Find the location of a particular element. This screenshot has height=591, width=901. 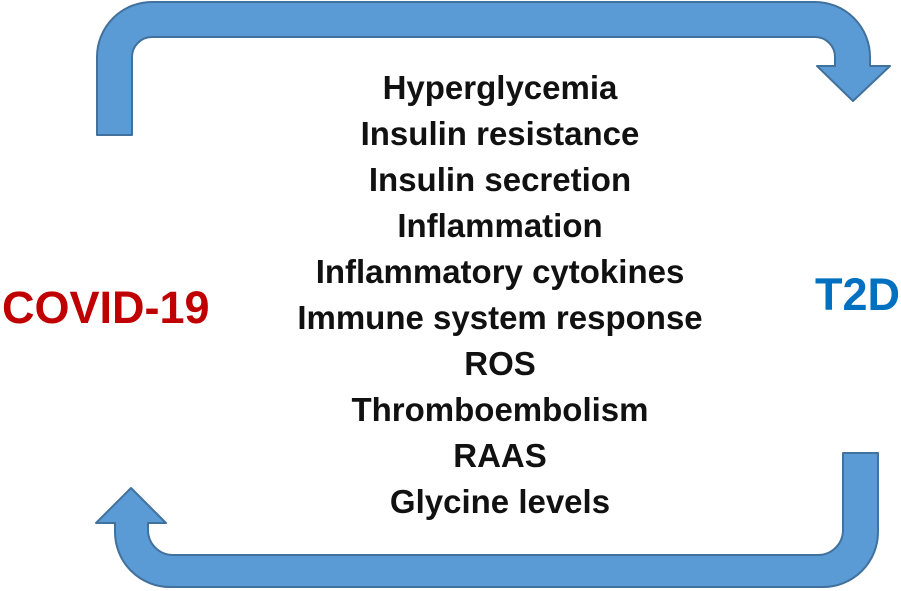

mechanism-item: Insulin resistance is located at coordinates (500, 133).